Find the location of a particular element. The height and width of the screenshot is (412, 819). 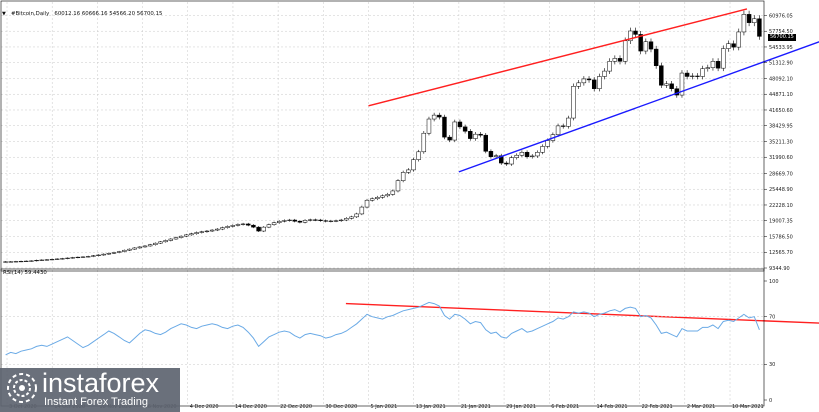

price-tick-label: 48092.10 is located at coordinates (781, 79).